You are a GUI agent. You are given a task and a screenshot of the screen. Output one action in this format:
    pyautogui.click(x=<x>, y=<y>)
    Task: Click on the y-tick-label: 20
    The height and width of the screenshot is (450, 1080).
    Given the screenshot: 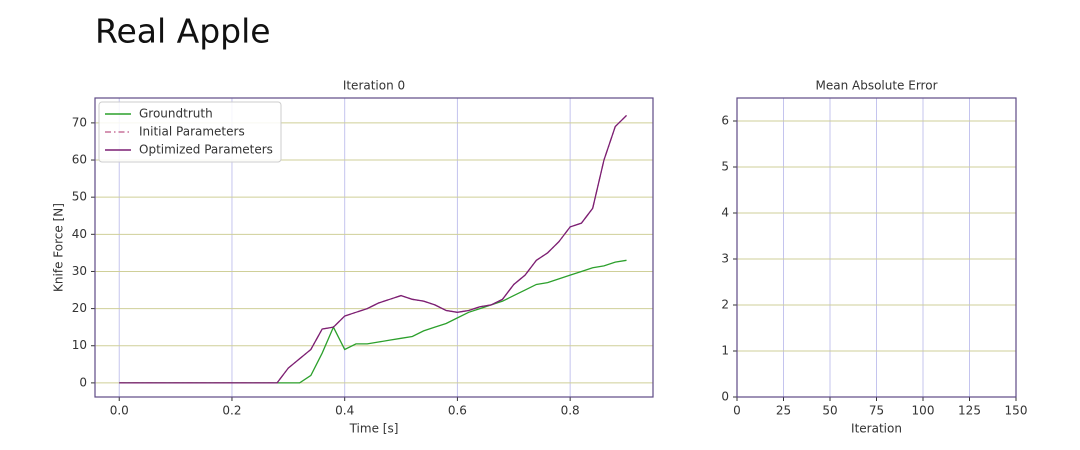 What is the action you would take?
    pyautogui.click(x=79, y=308)
    